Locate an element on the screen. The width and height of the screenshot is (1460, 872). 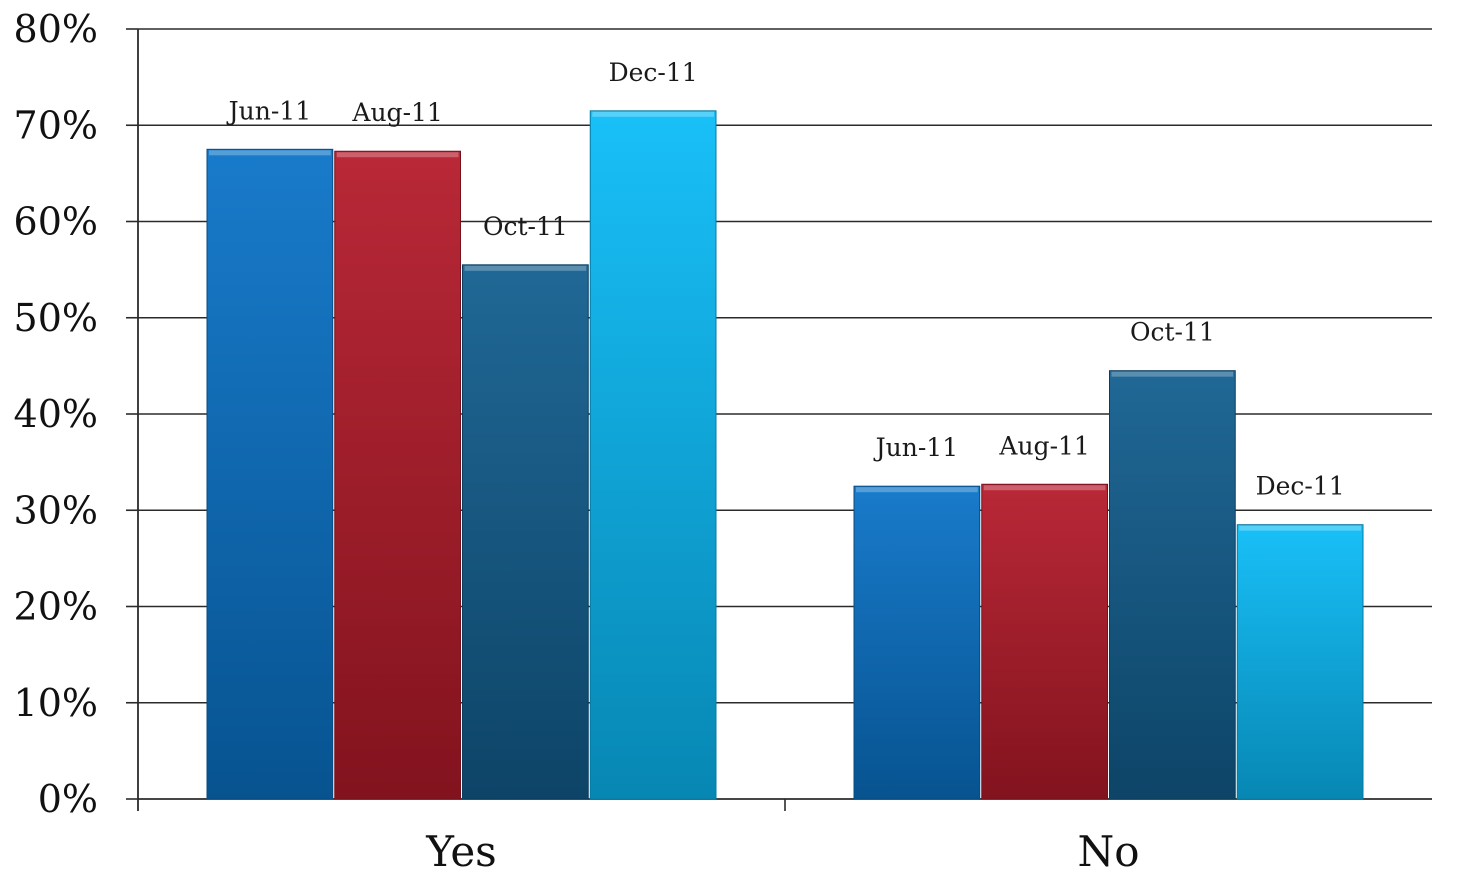
y-tick-label: 40% is located at coordinates (56, 414).